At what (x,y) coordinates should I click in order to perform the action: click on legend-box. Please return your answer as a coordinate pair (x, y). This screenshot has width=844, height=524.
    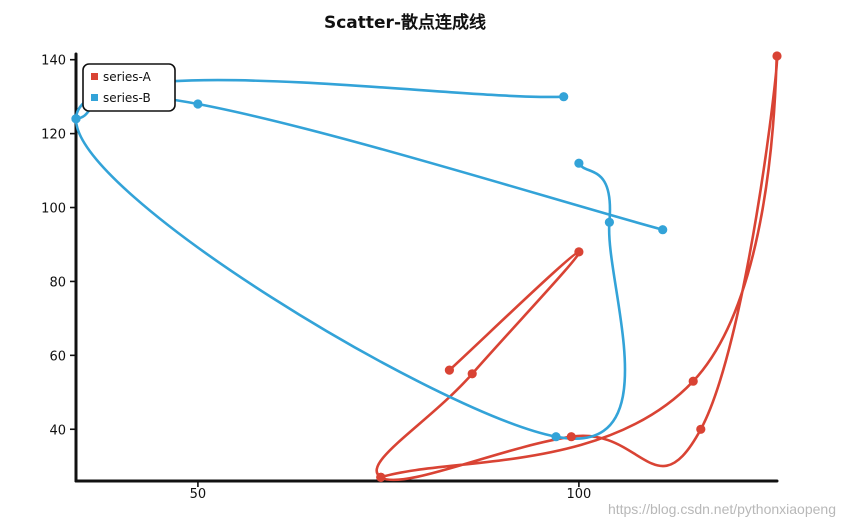
    Looking at the image, I should click on (129, 87).